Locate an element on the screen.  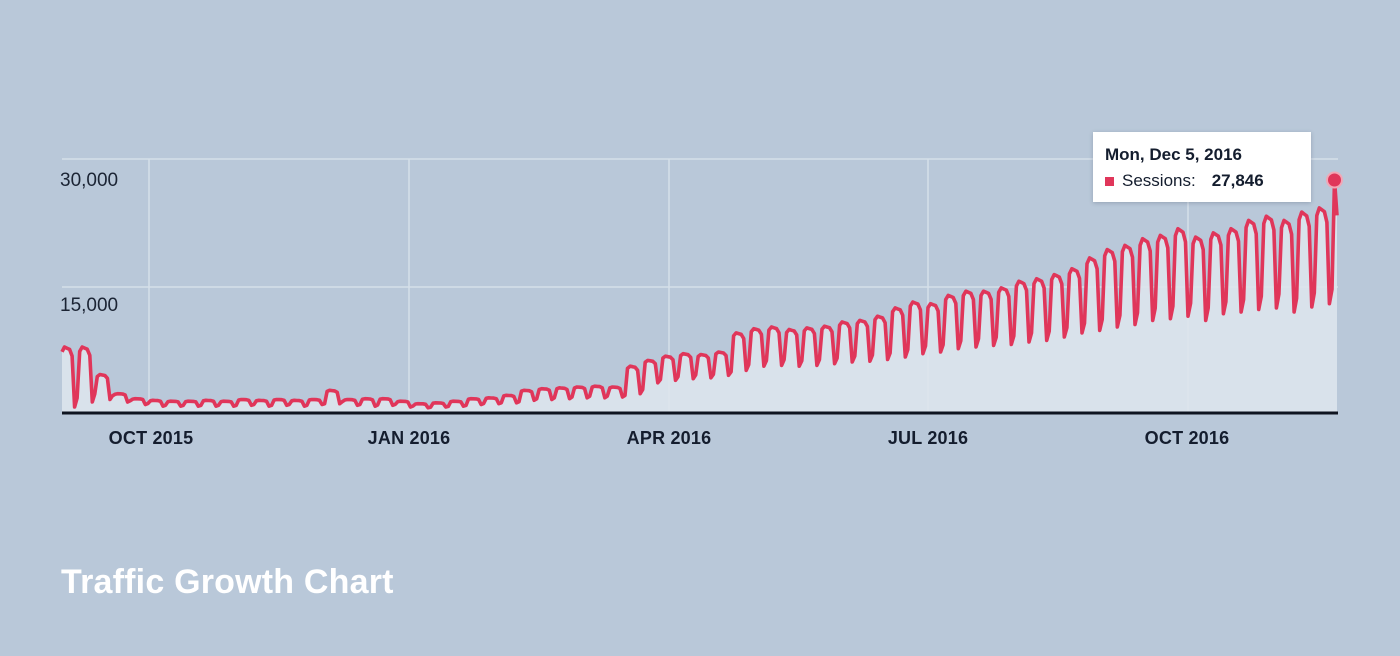
tooltip-date: Mon, Dec 5, 2016 is located at coordinates (1174, 154).